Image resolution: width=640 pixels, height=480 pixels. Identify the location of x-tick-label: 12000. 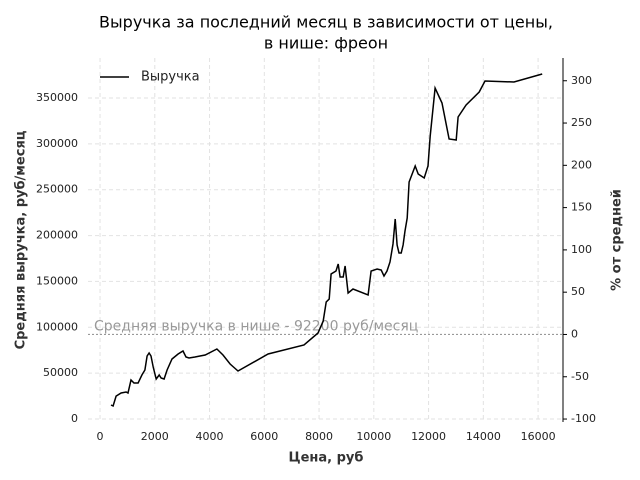
(428, 436).